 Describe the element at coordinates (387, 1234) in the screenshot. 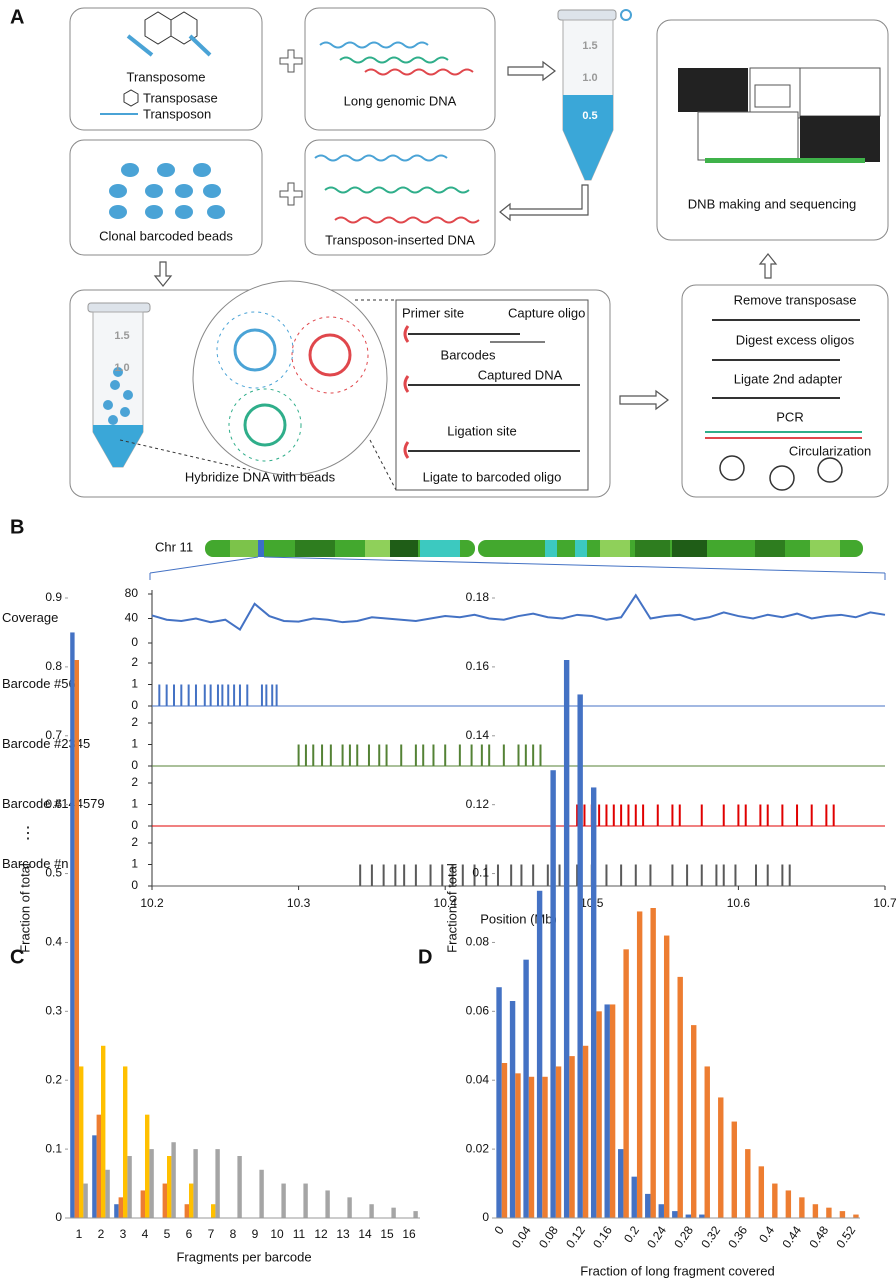

I see `x-tick-label: 15` at that location.